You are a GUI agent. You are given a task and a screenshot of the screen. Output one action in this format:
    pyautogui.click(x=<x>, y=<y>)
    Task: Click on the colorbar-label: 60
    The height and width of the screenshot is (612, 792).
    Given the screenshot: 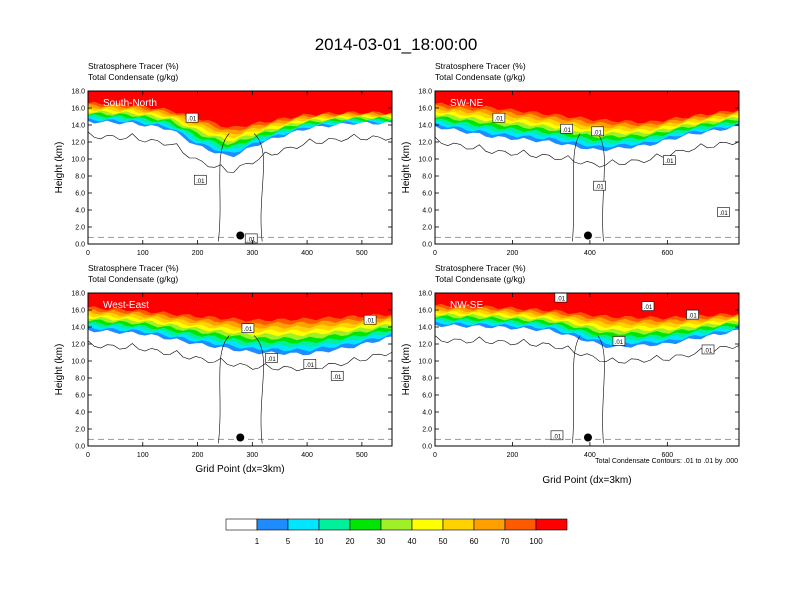 What is the action you would take?
    pyautogui.click(x=474, y=541)
    